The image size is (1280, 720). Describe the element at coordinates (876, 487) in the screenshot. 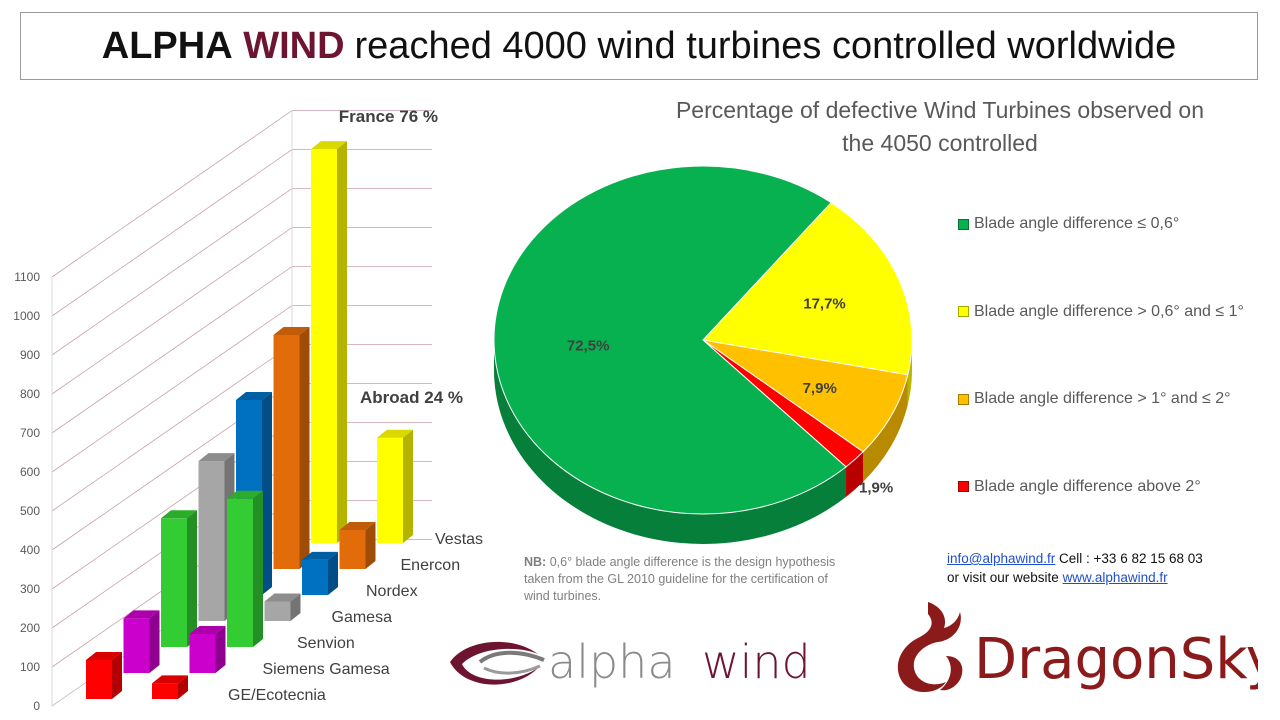

I see `pie-value-label: 1,9%` at that location.